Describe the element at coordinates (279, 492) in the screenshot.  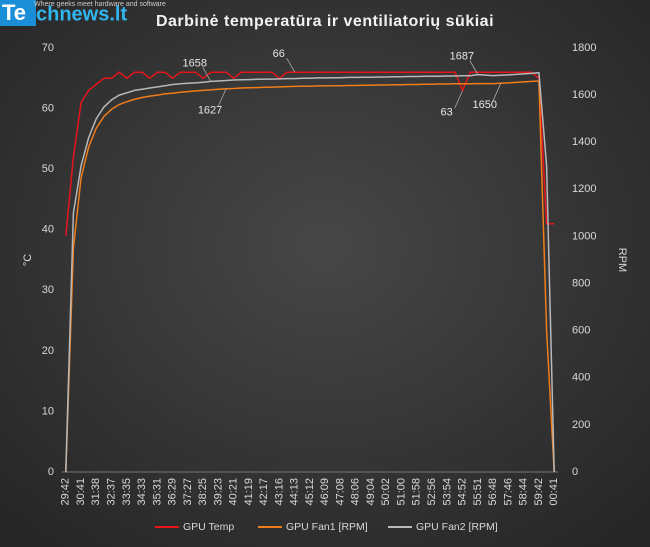
I see `x-tick-label: 43:16` at that location.